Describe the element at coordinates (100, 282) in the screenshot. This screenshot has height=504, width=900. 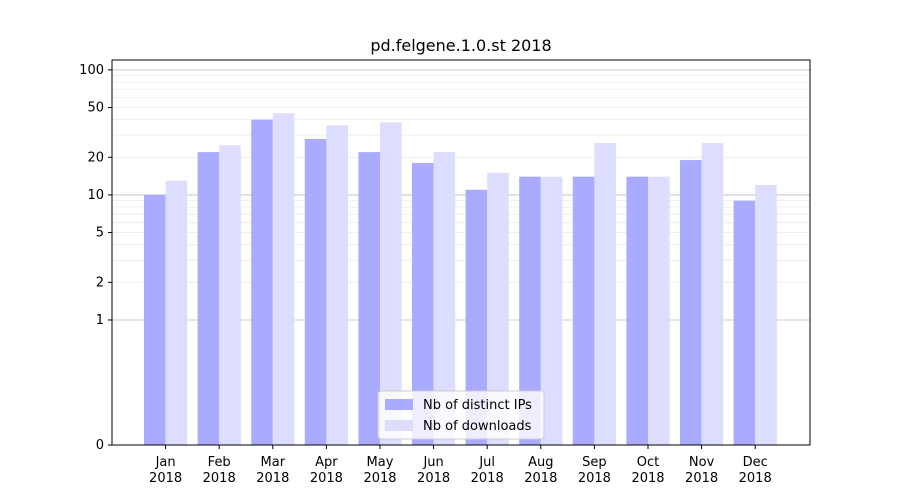
I see `y-tick-label: 2` at that location.